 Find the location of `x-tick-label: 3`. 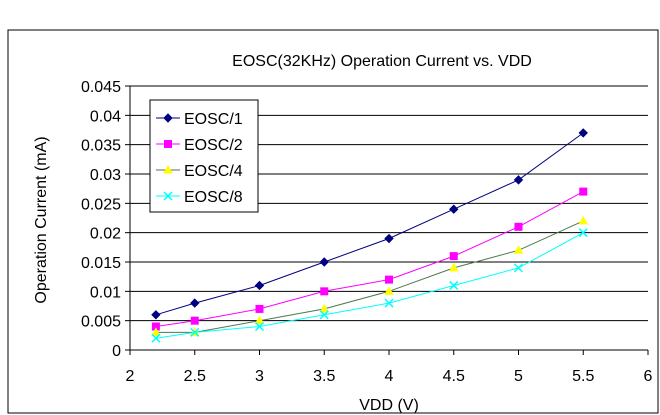

x-tick-label: 3 is located at coordinates (259, 376).